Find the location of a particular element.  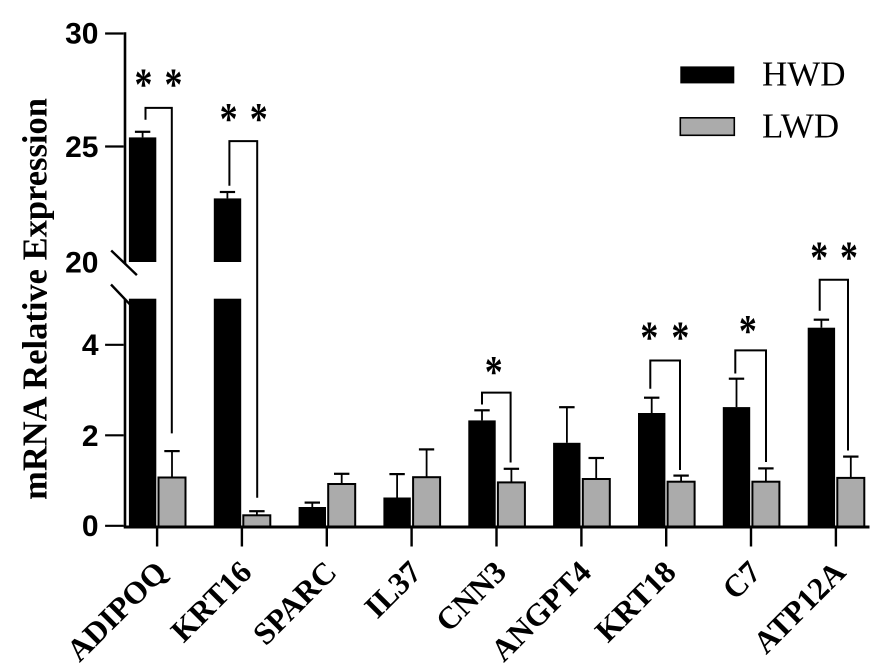

svg-text: 4 is located at coordinates (90, 345).